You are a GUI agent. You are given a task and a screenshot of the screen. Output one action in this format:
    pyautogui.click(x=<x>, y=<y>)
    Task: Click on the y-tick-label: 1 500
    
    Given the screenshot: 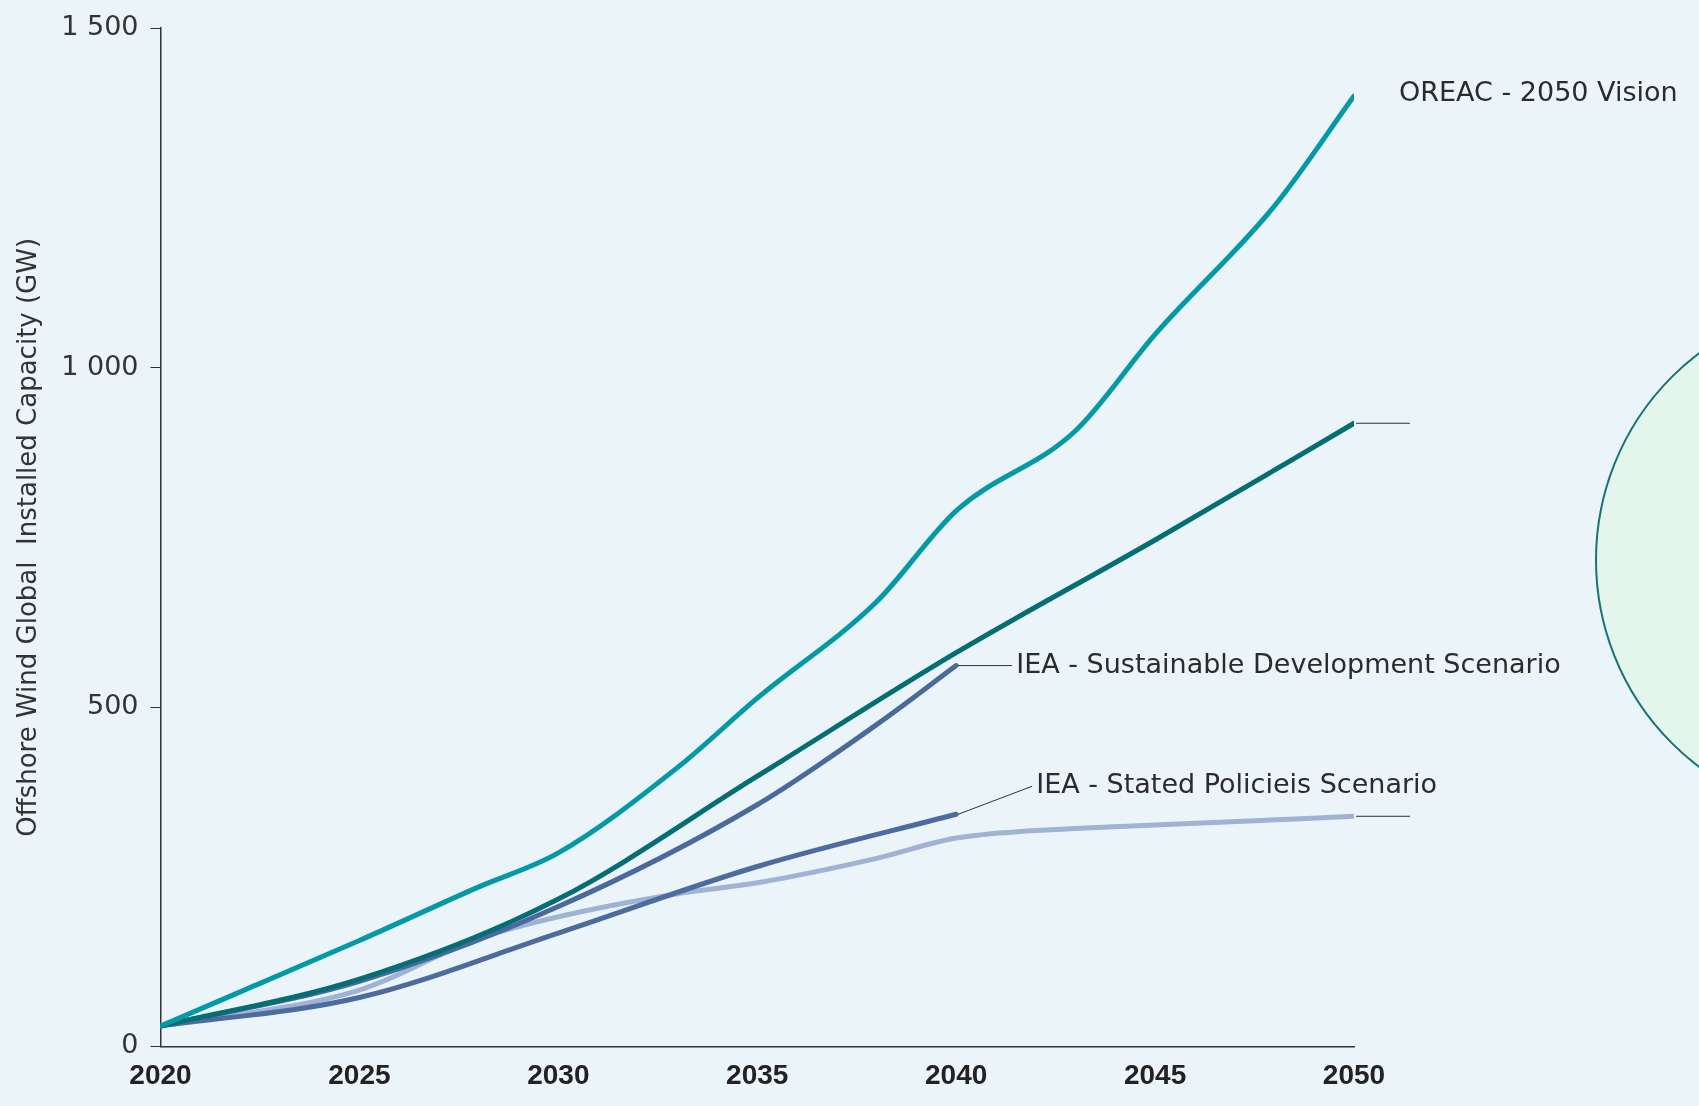 What is the action you would take?
    pyautogui.click(x=100, y=26)
    